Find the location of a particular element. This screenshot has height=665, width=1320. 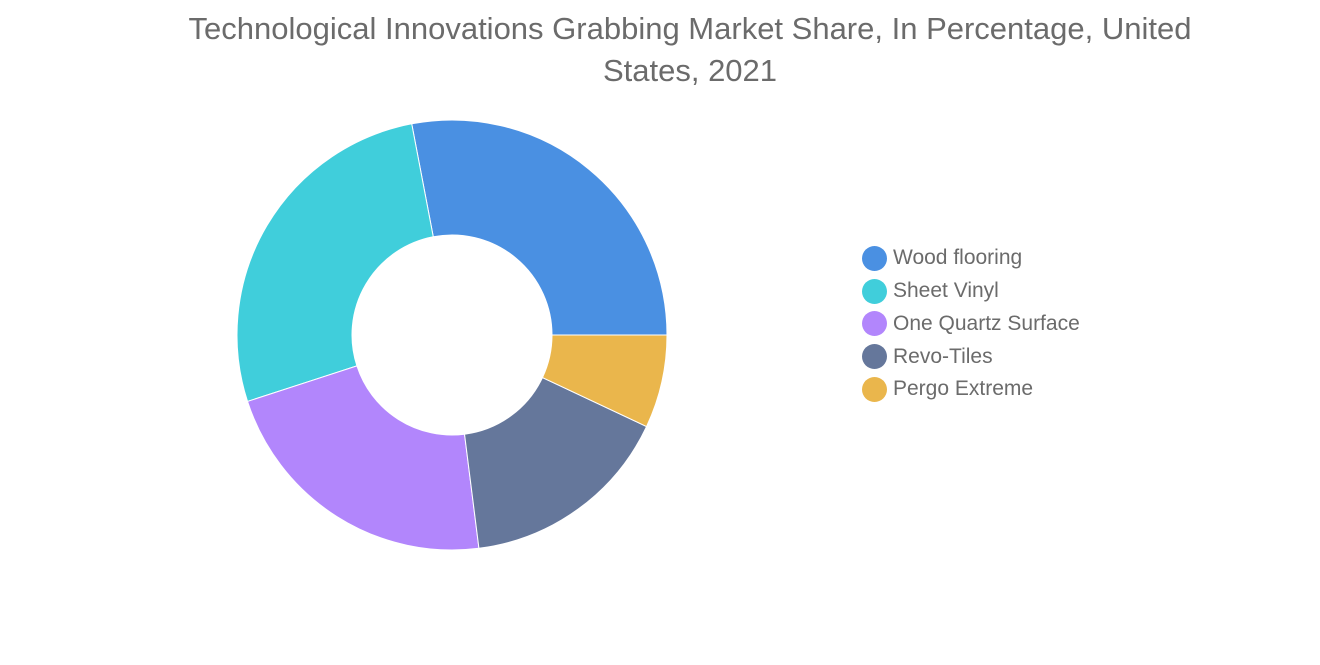

donut-slice-revo-tiles is located at coordinates (555, 462).